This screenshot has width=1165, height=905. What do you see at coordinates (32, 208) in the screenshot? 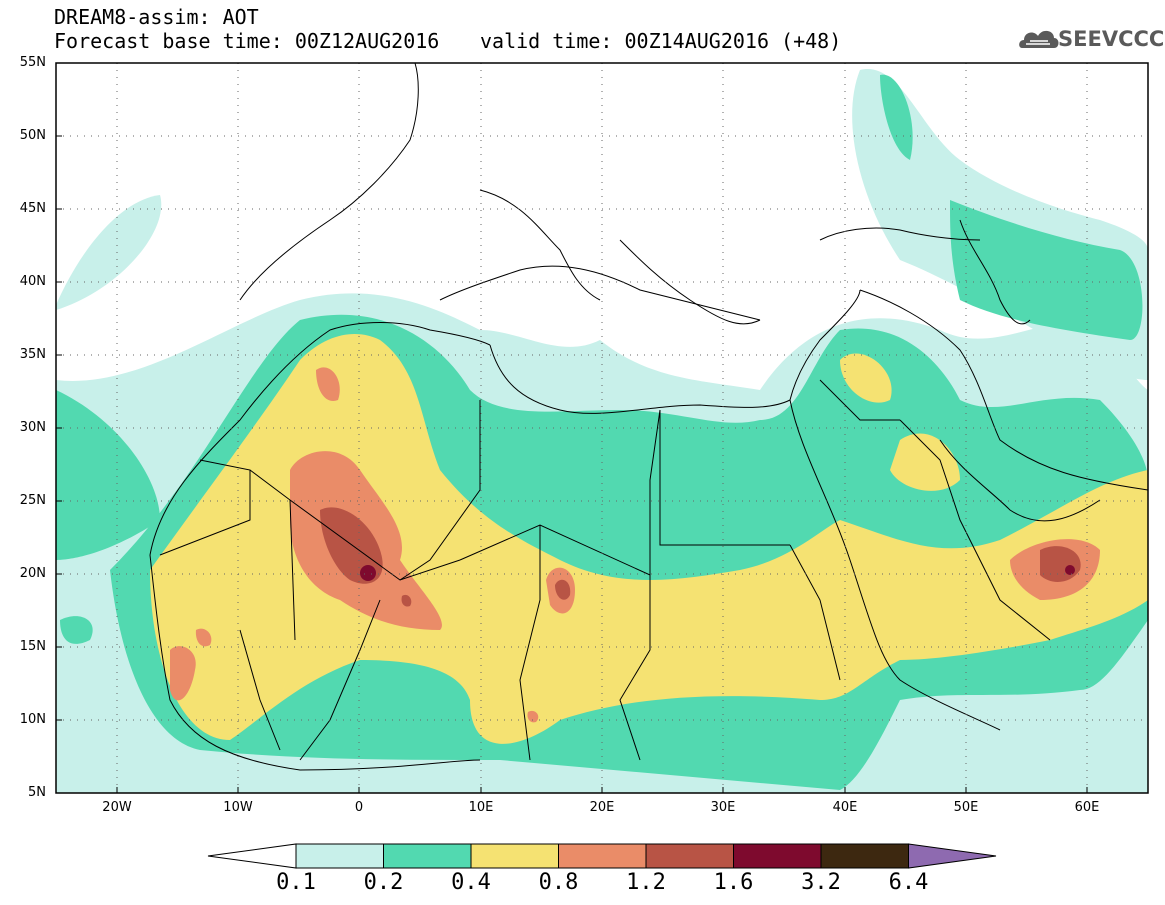
I see `lat-label: 45N` at bounding box center [32, 208].